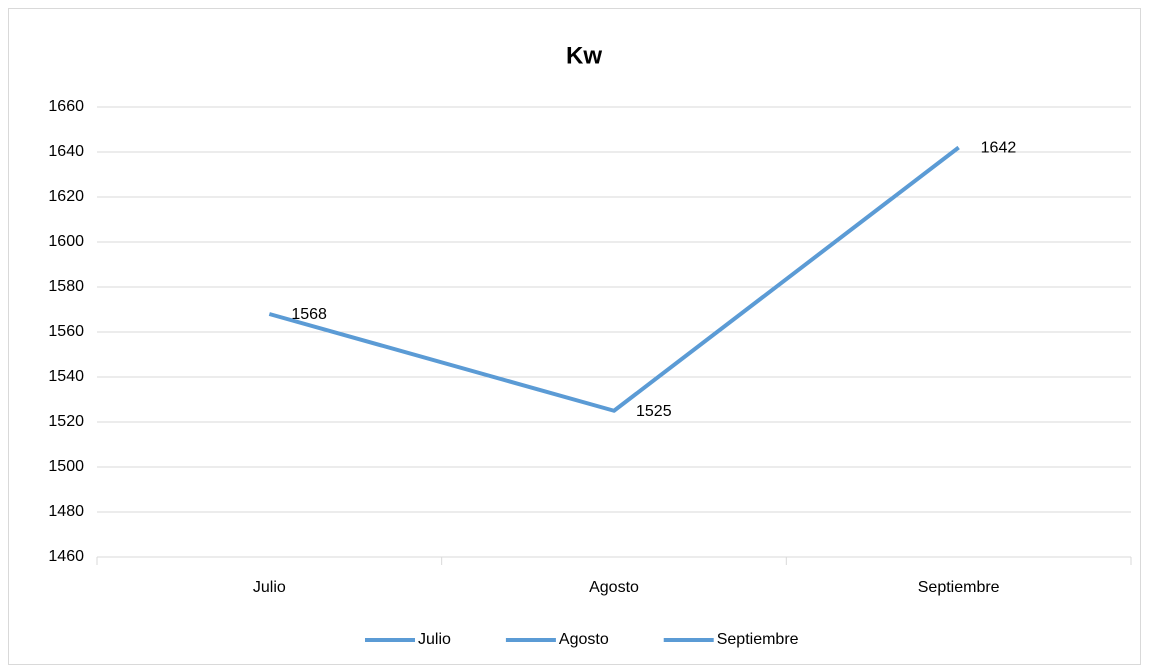 The width and height of the screenshot is (1149, 672). Describe the element at coordinates (66, 331) in the screenshot. I see `y-tick-label: 1560` at that location.